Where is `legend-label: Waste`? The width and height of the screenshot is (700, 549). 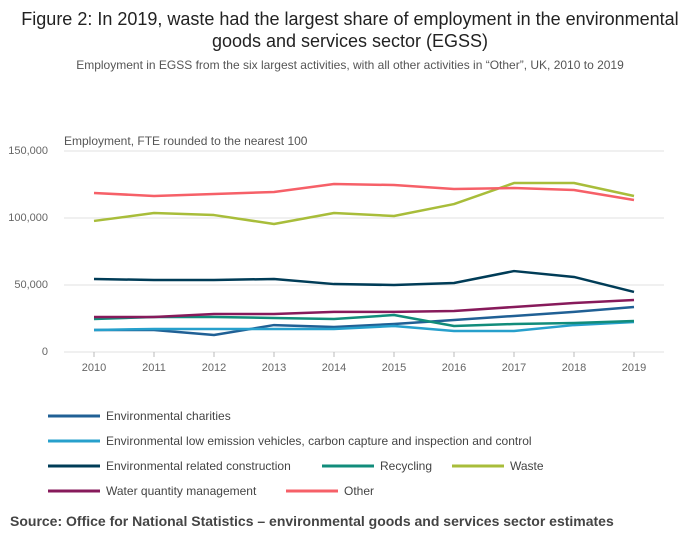 legend-label: Waste is located at coordinates (527, 466).